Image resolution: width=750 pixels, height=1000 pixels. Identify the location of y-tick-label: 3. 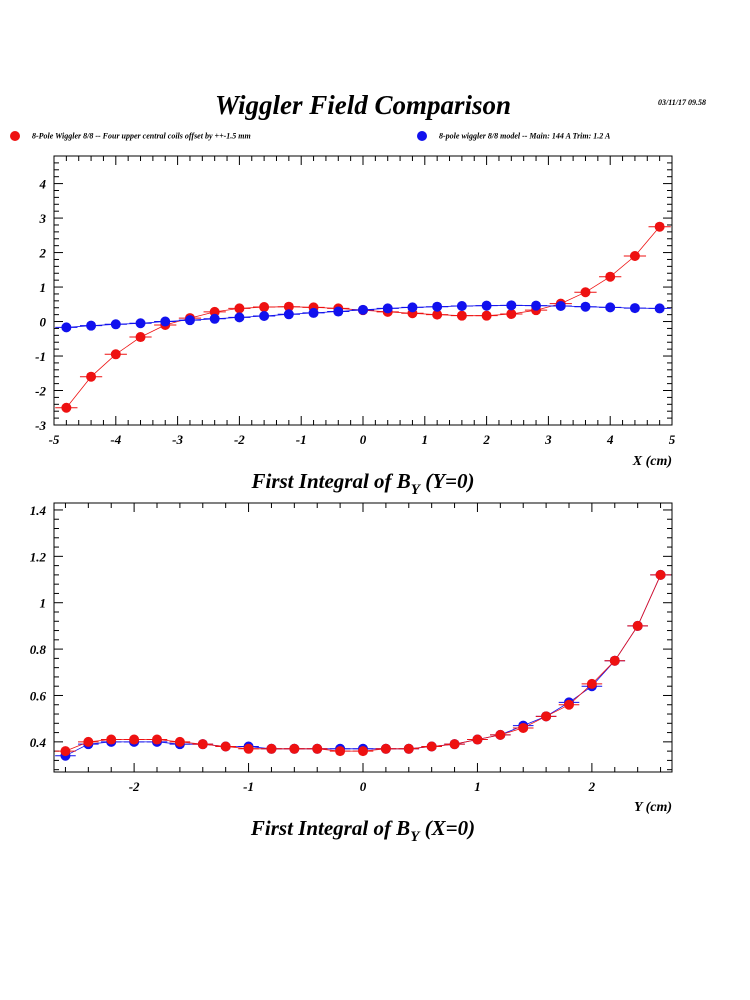
(43, 218).